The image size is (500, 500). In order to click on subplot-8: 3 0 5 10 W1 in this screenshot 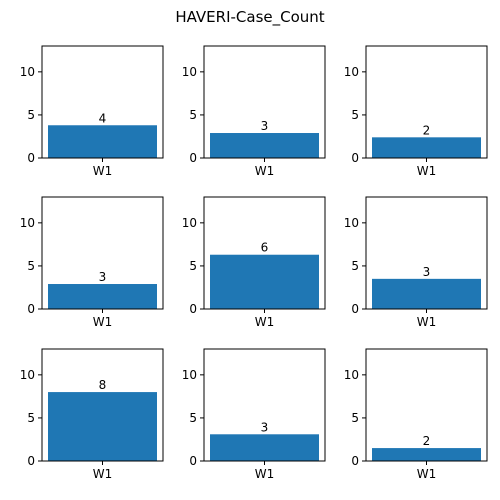, I will do `click(254, 414)`.